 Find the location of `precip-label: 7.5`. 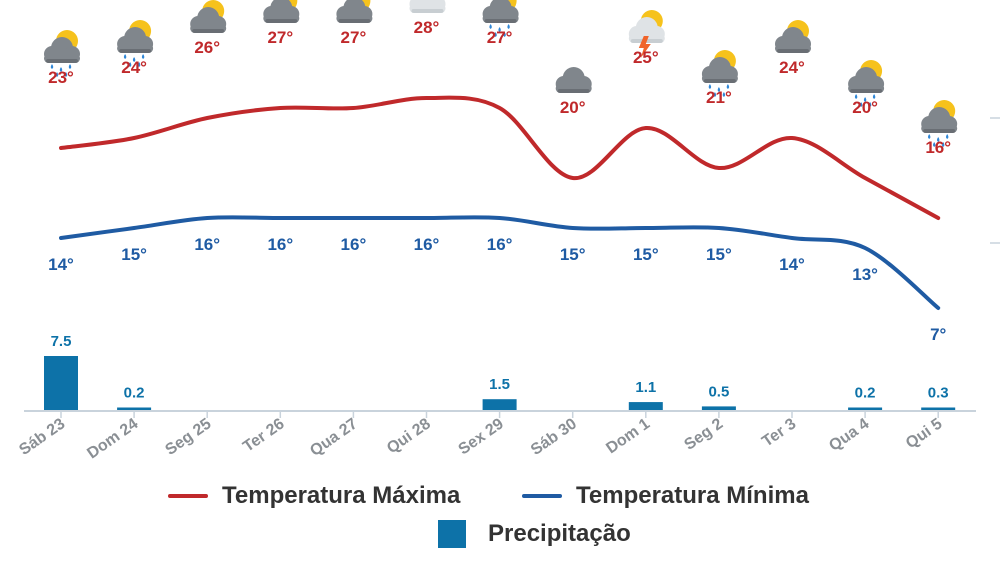

precip-label: 7.5 is located at coordinates (61, 341).